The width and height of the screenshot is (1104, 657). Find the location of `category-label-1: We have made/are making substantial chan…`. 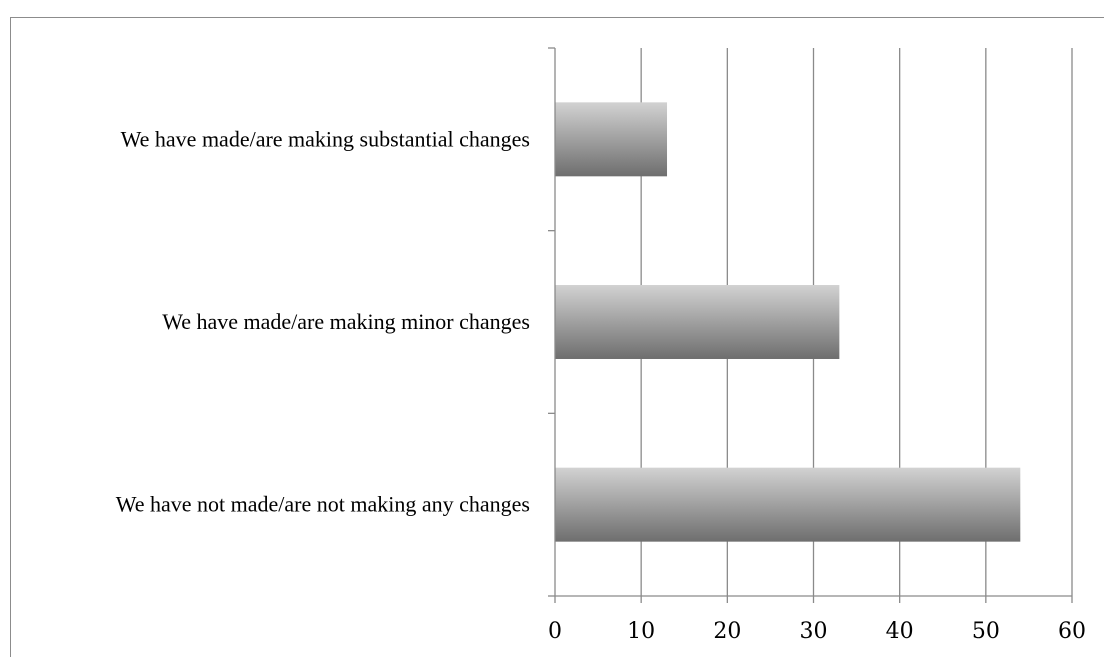

category-label-1: We have made/are making substantial chan… is located at coordinates (325, 138).